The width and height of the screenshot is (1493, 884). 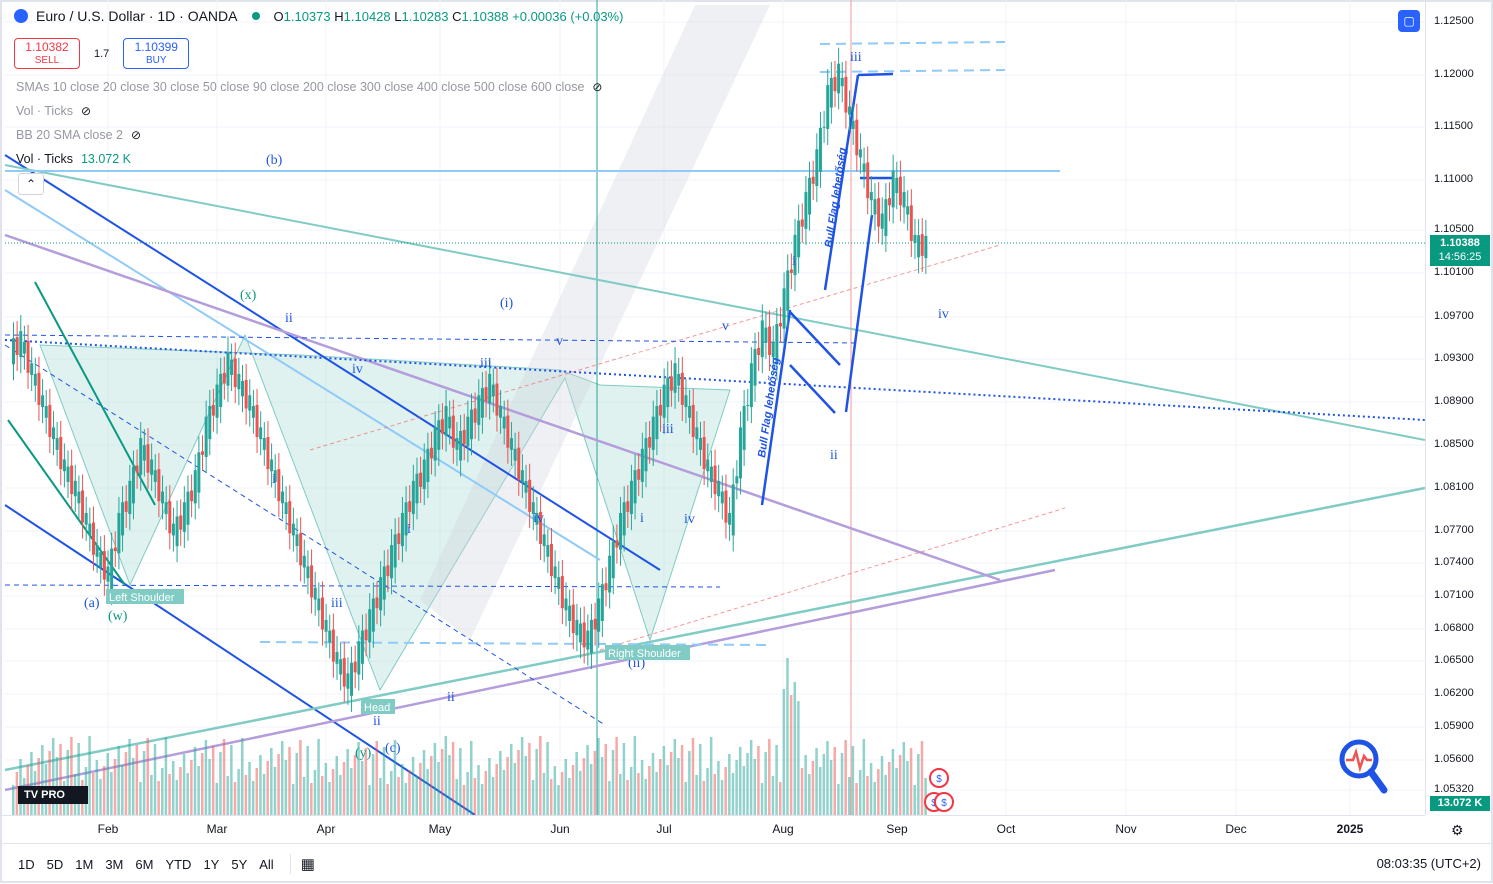 I want to click on sell-button: 1.10382 SELL, so click(x=47, y=53).